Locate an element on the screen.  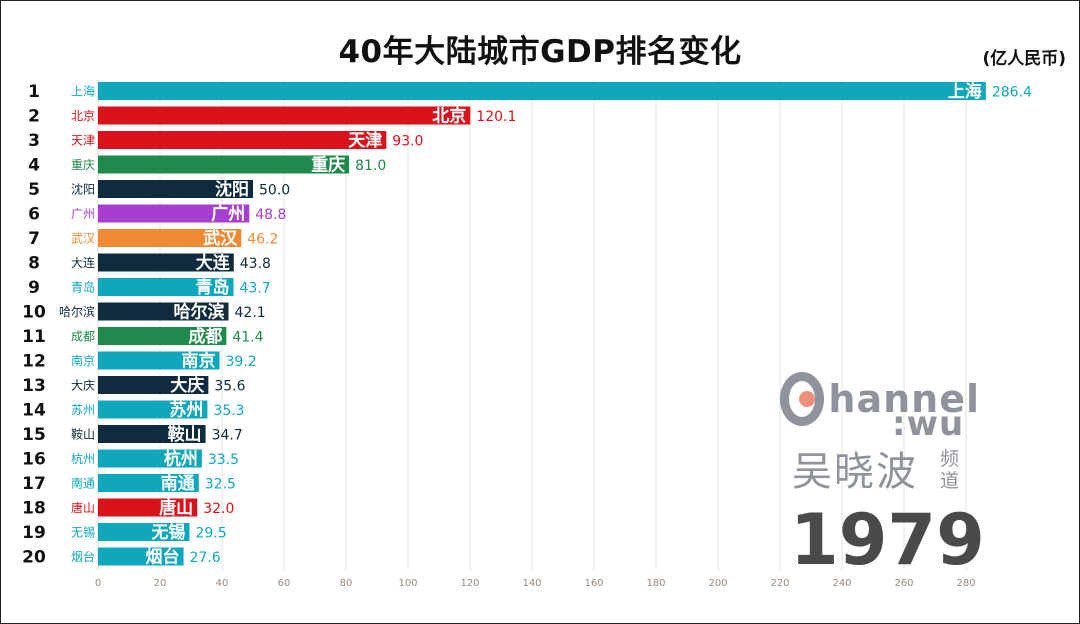
rank-label: 9 is located at coordinates (34, 288).